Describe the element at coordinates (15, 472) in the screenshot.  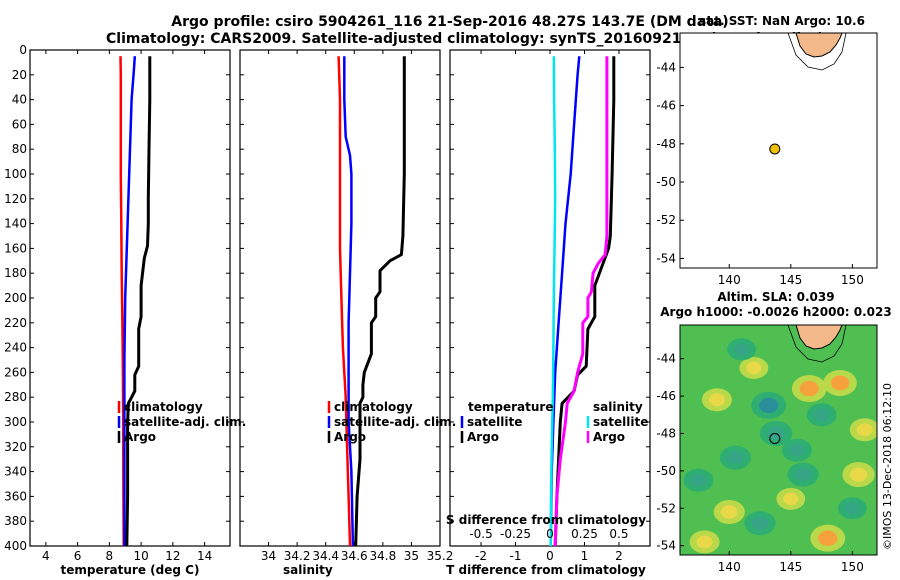
I see `depth-tick-label: 340` at that location.